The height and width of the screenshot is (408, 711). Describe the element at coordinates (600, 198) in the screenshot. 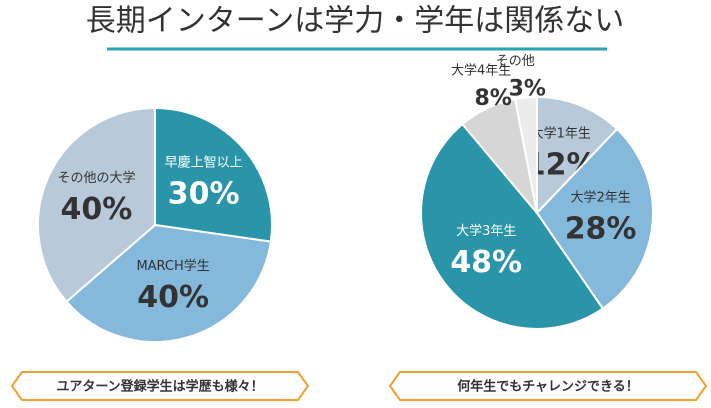

I see `slice-name: 大学2年生` at that location.